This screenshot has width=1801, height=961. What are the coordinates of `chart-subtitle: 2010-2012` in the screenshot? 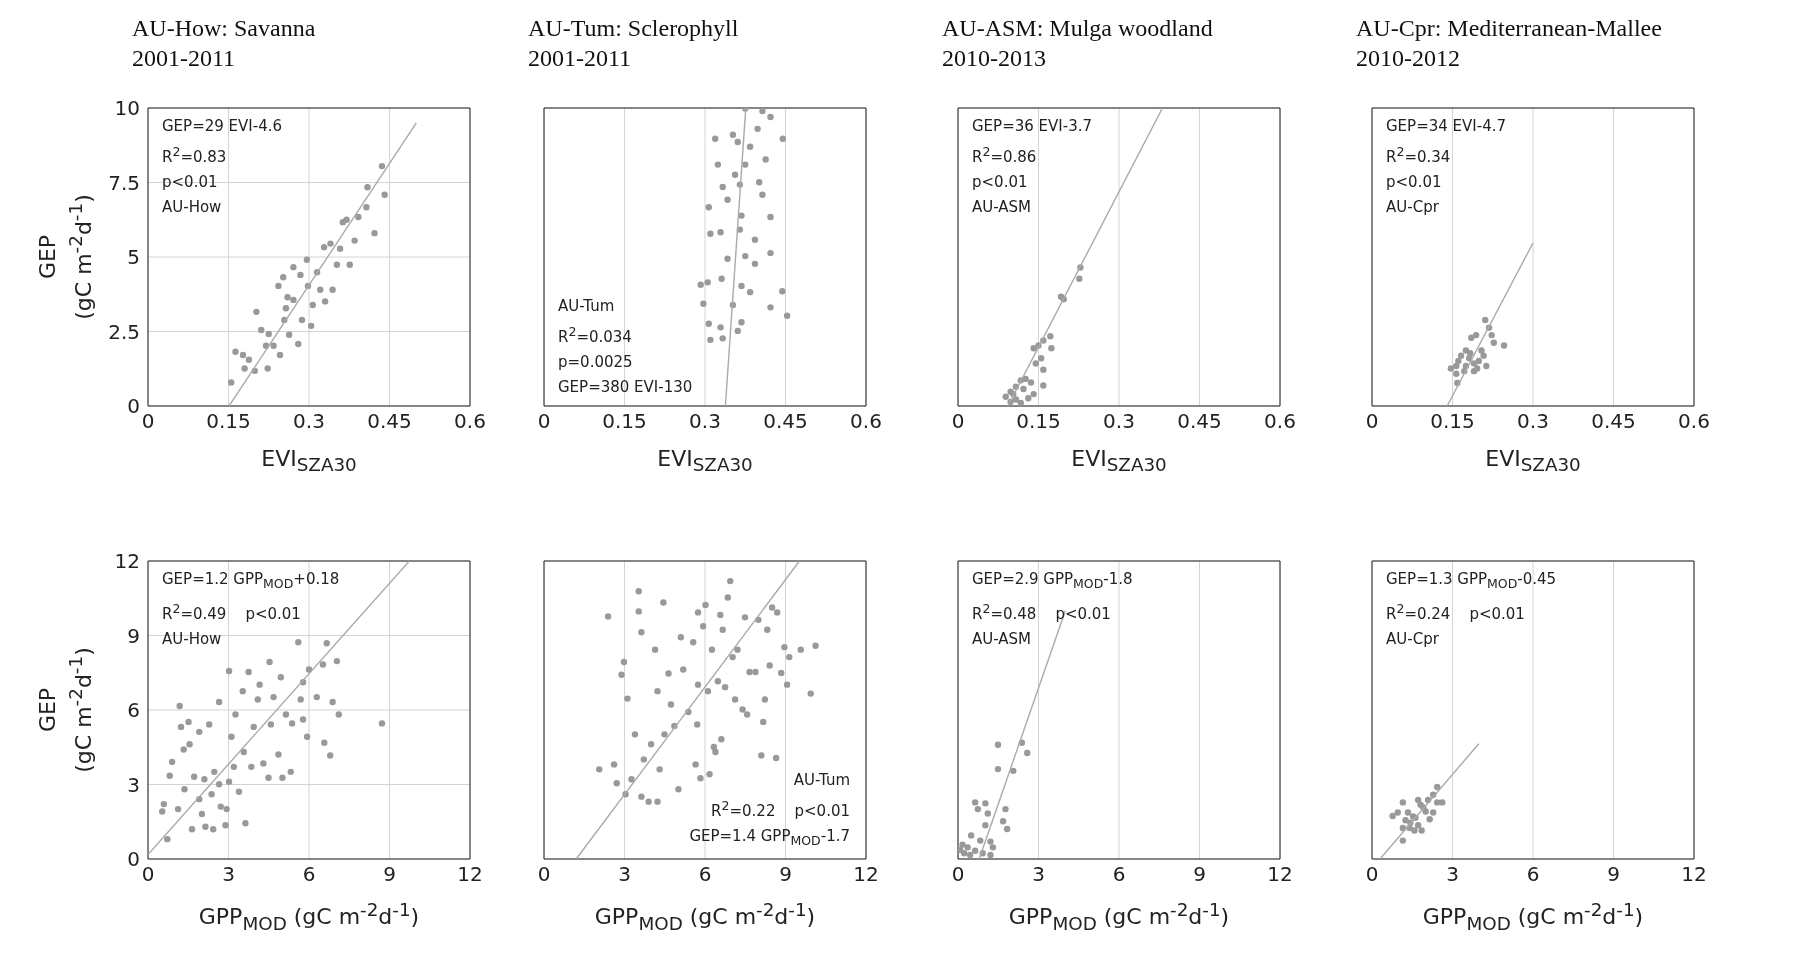 It's located at (1408, 58).